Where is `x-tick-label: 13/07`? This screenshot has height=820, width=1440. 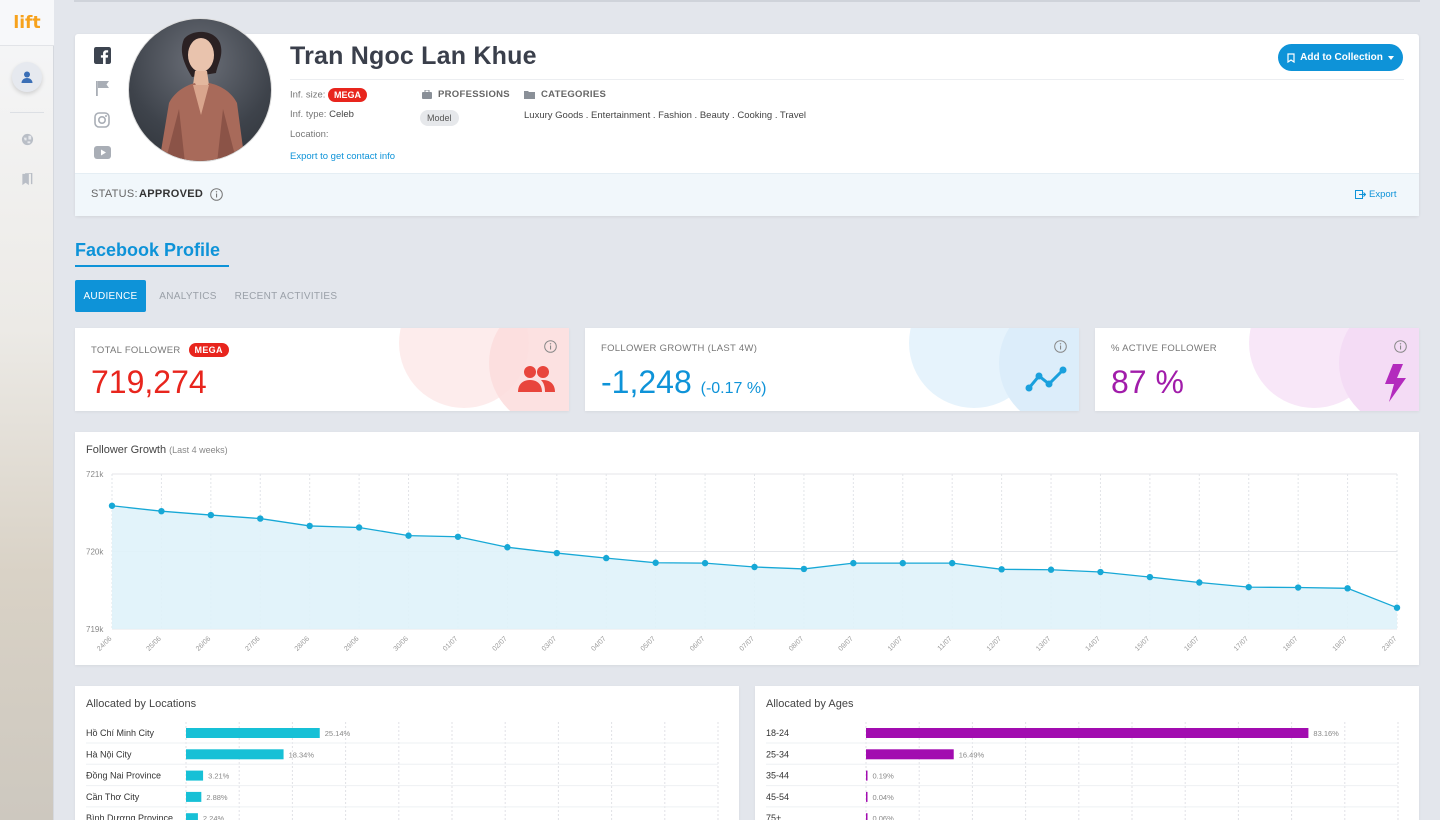
x-tick-label: 13/07 is located at coordinates (1043, 643).